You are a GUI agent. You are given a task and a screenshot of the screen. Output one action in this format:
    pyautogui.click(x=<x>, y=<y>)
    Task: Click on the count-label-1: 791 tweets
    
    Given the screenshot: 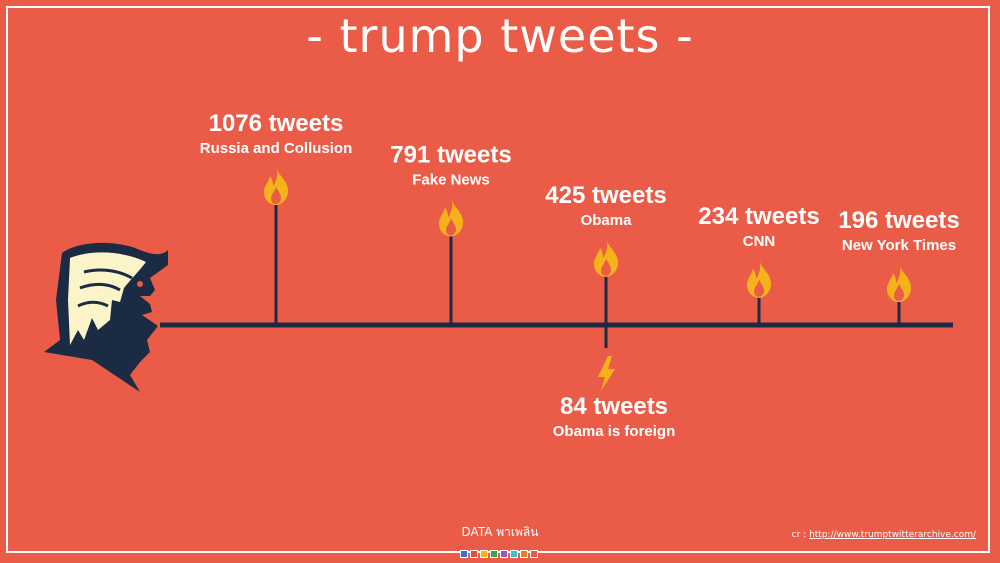 What is the action you would take?
    pyautogui.click(x=450, y=154)
    